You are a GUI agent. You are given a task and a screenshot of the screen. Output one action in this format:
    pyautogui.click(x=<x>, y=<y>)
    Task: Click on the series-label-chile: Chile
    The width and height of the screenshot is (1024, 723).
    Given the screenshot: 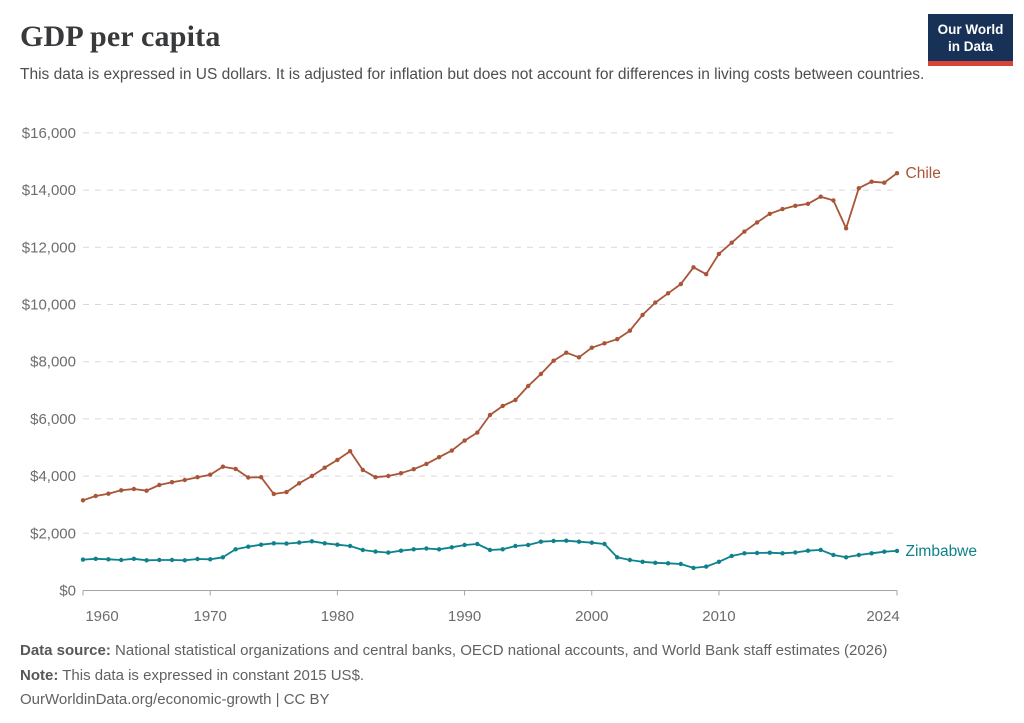 What is the action you would take?
    pyautogui.click(x=923, y=173)
    